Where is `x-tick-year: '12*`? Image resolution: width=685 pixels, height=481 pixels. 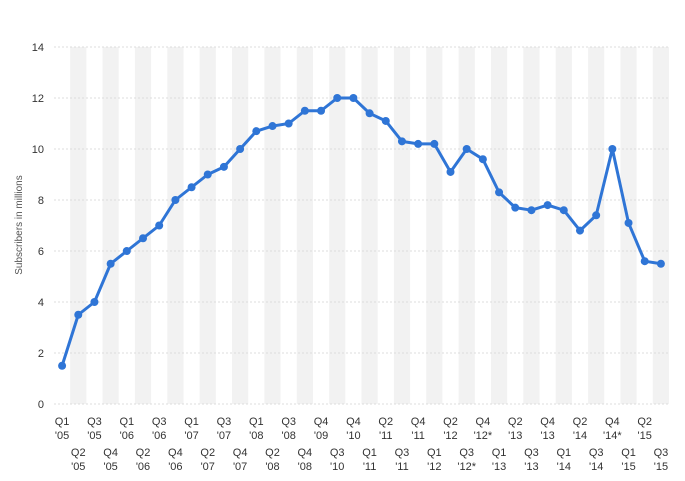
x-tick-year: '12* is located at coordinates (466, 467).